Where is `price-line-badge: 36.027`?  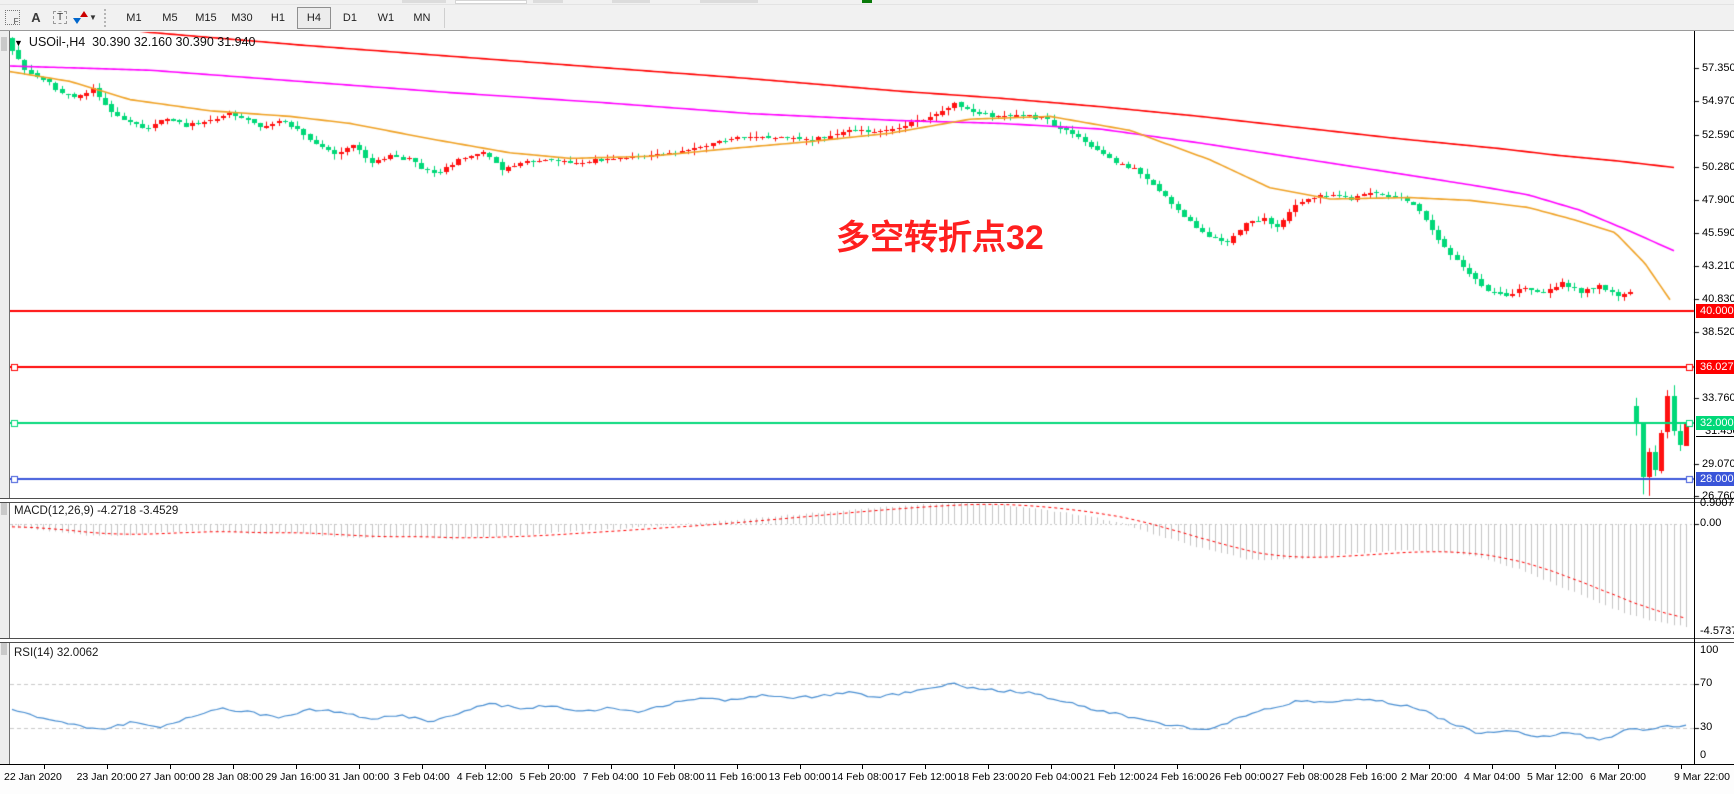 price-line-badge: 36.027 is located at coordinates (1715, 366).